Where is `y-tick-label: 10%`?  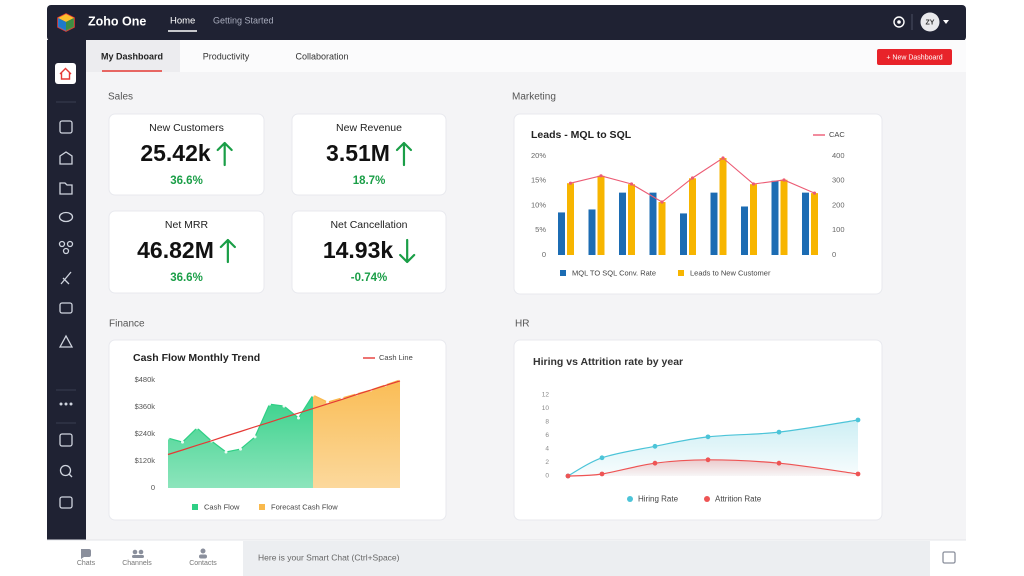 y-tick-label: 10% is located at coordinates (538, 204).